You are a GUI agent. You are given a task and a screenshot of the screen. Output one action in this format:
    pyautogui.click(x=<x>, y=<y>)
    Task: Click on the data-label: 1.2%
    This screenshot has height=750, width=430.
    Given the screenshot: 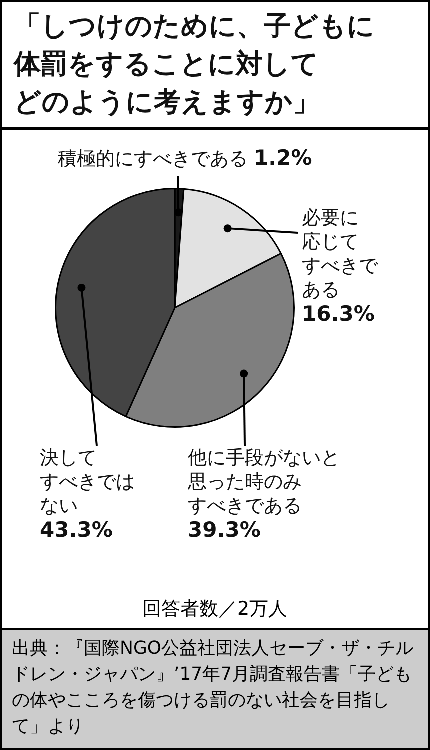 What is the action you would take?
    pyautogui.click(x=283, y=158)
    